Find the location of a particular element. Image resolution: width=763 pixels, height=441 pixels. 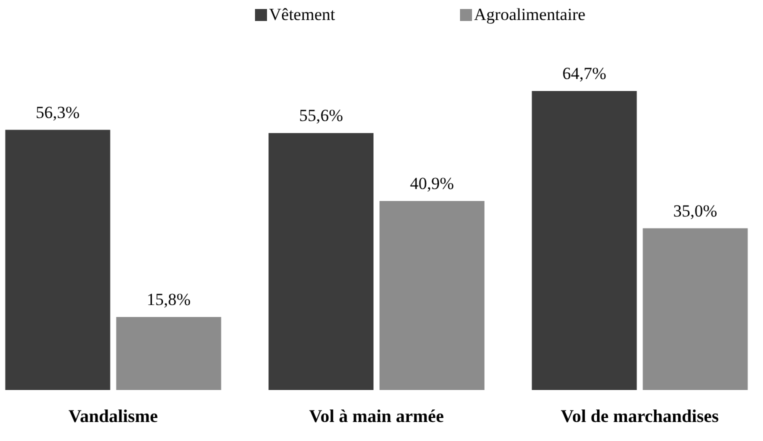

data-label: 55,6% is located at coordinates (321, 116).